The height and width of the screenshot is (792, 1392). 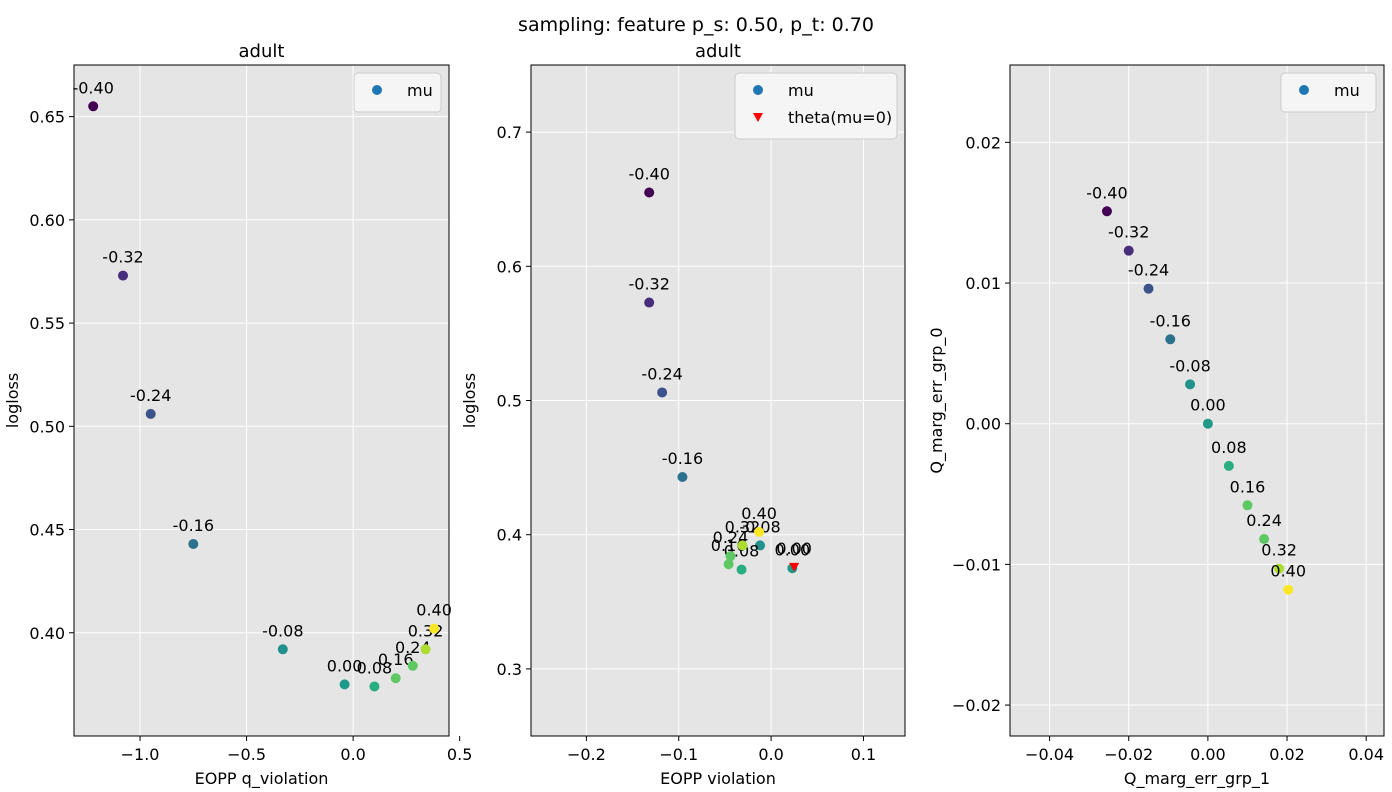 I want to click on x-tick-label: 0.1, so click(x=863, y=754).